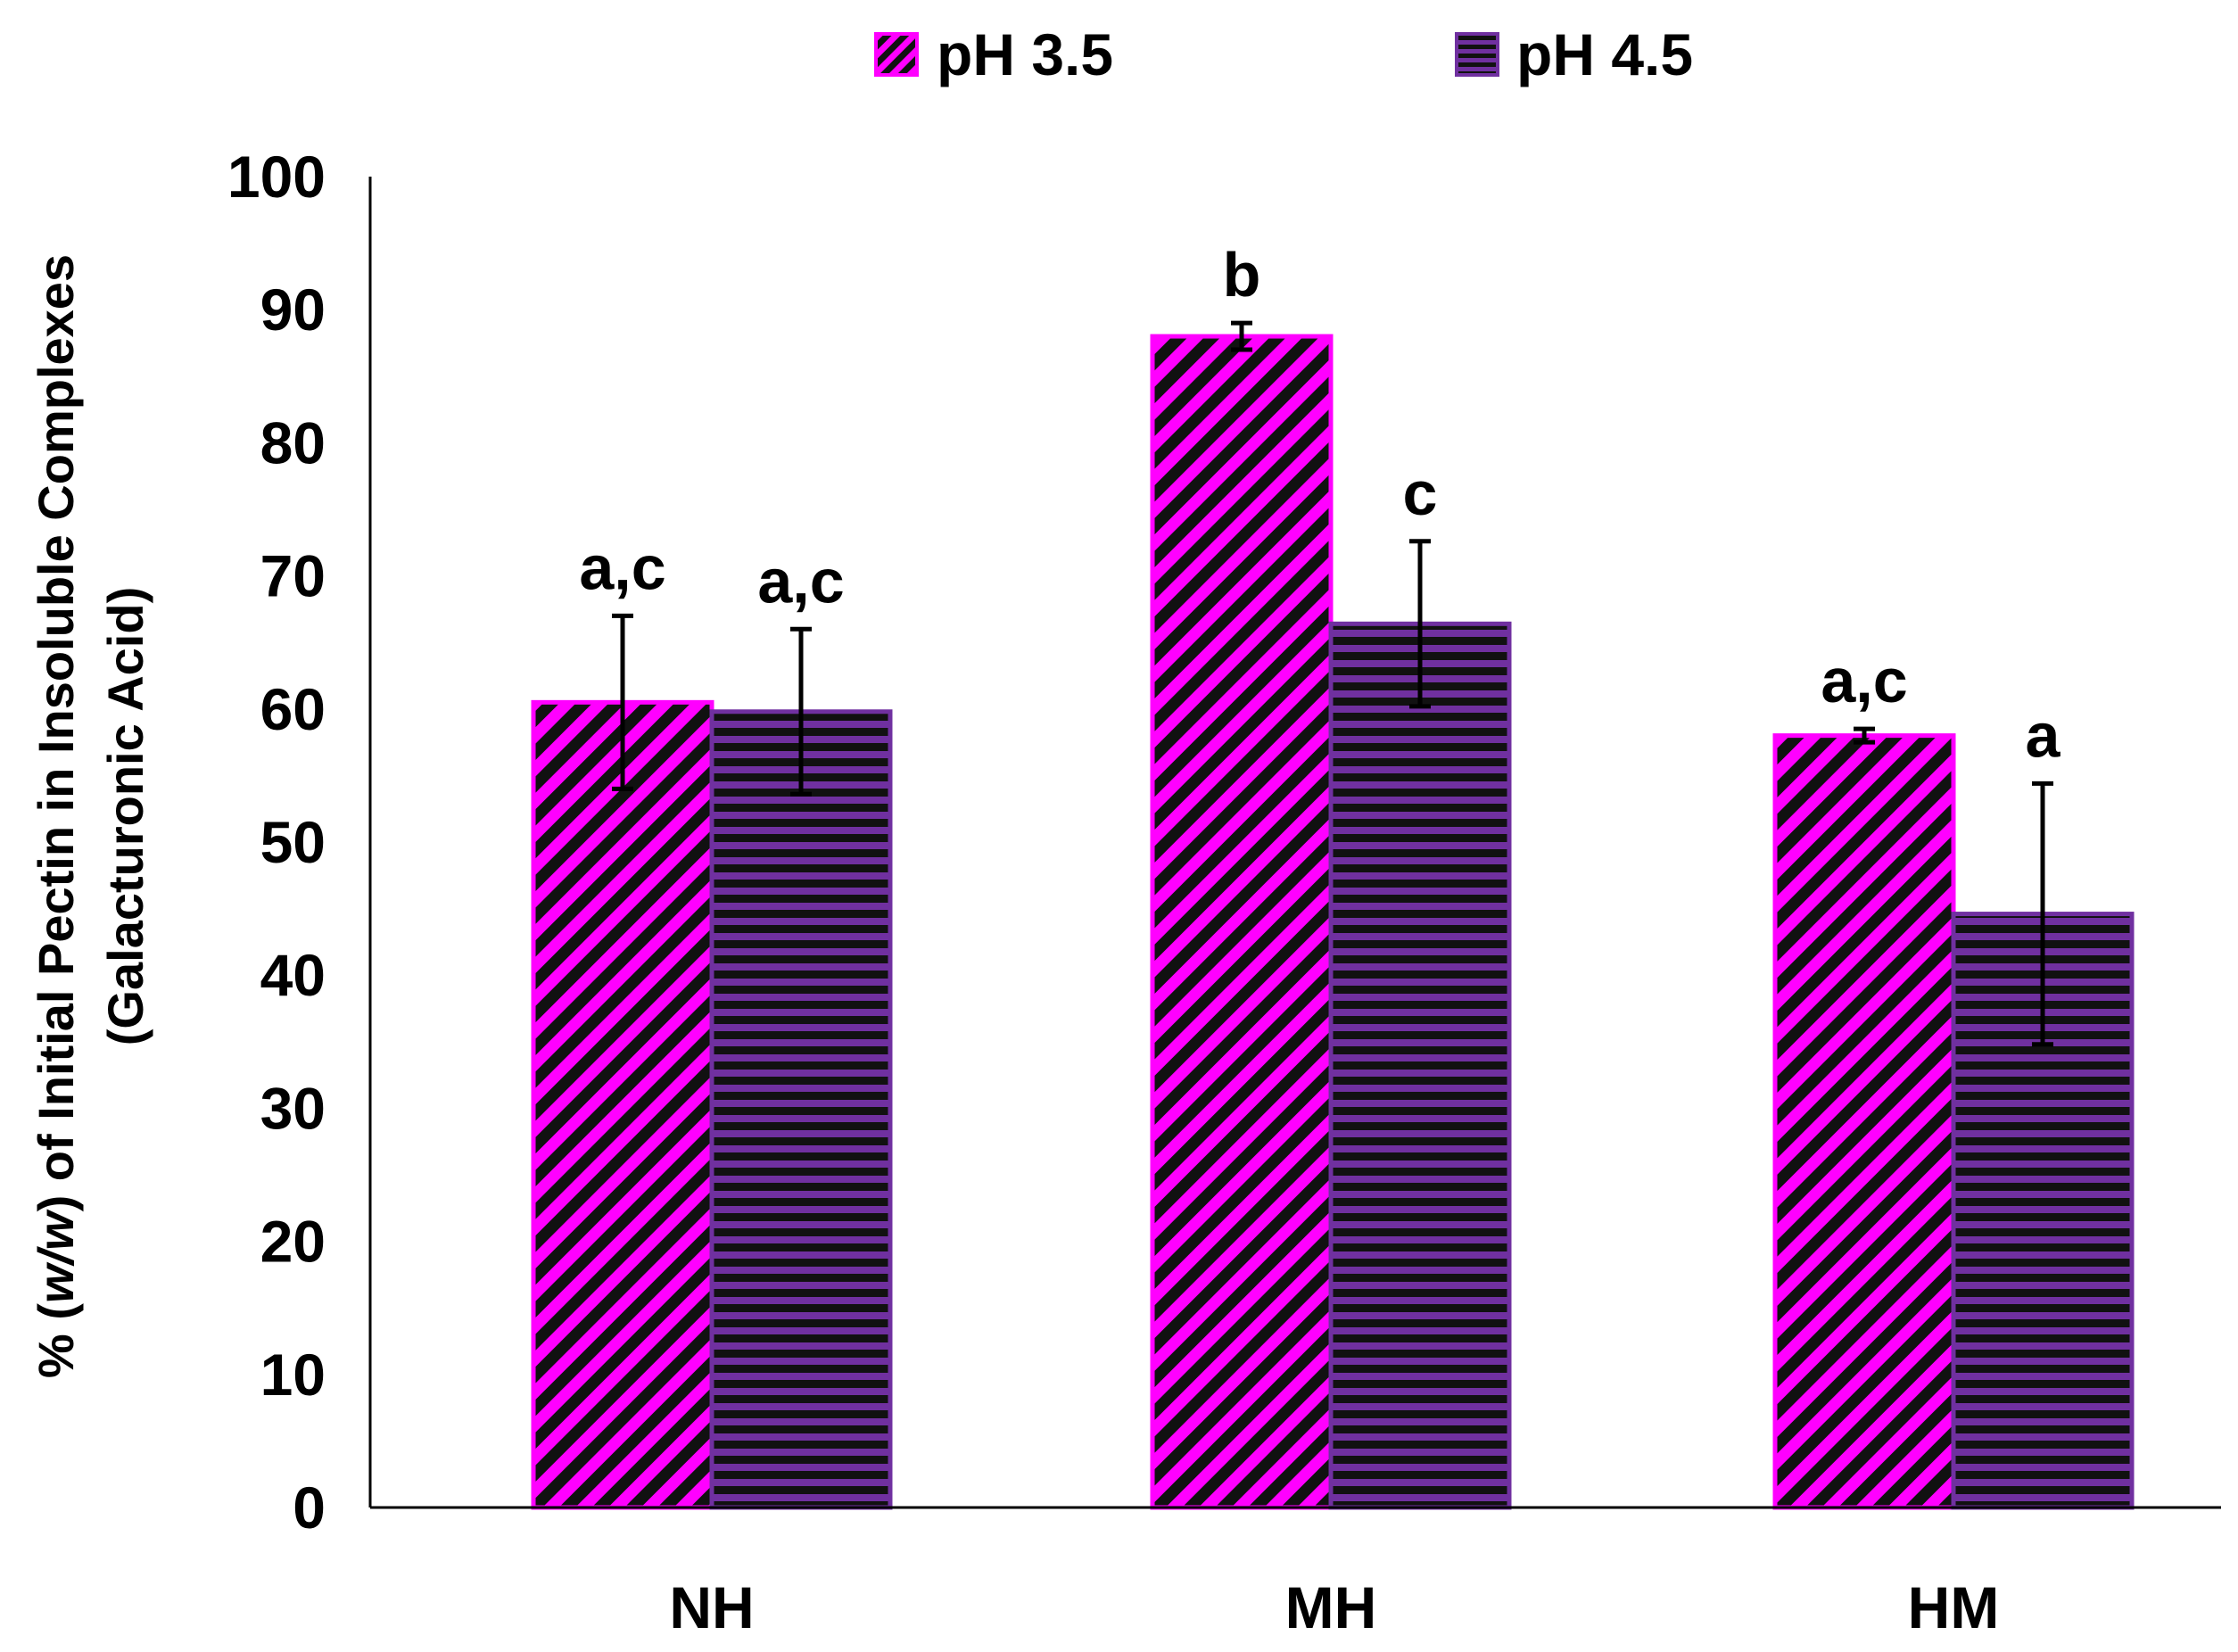 The height and width of the screenshot is (1652, 2238). What do you see at coordinates (712, 1607) in the screenshot?
I see `x-category-label: NH` at bounding box center [712, 1607].